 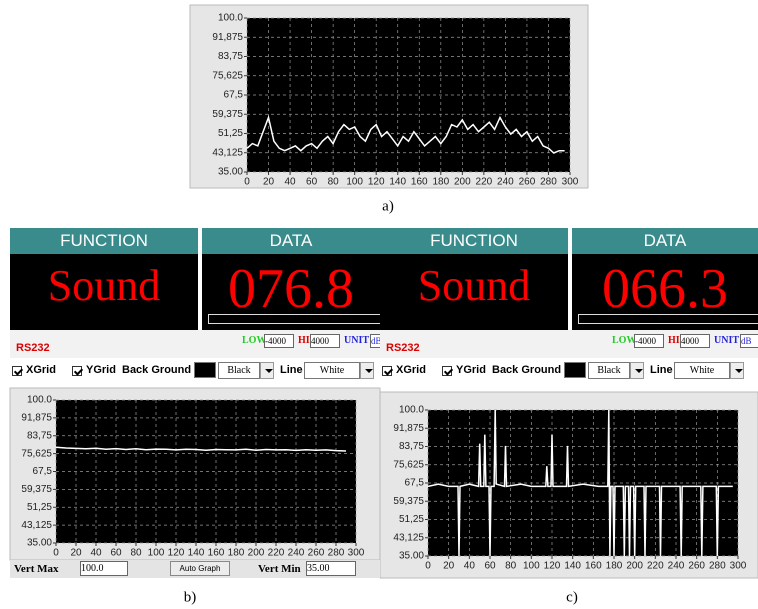 I want to click on progress-bar, so click(x=294, y=319).